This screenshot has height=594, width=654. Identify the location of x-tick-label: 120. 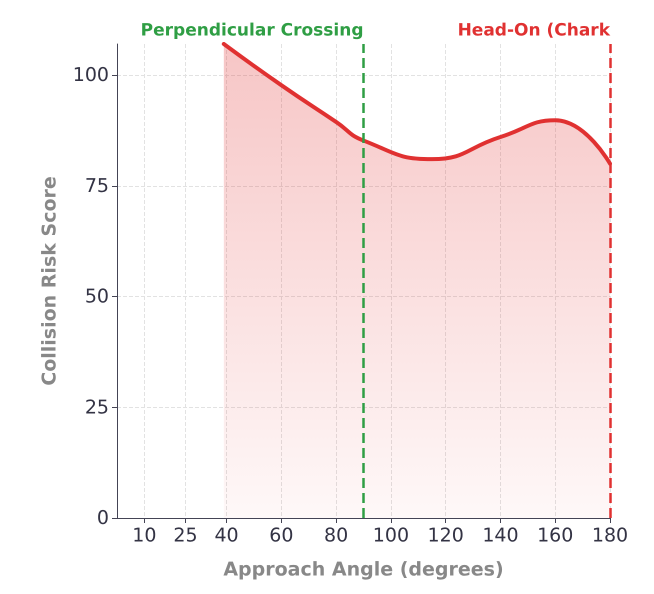
(446, 535).